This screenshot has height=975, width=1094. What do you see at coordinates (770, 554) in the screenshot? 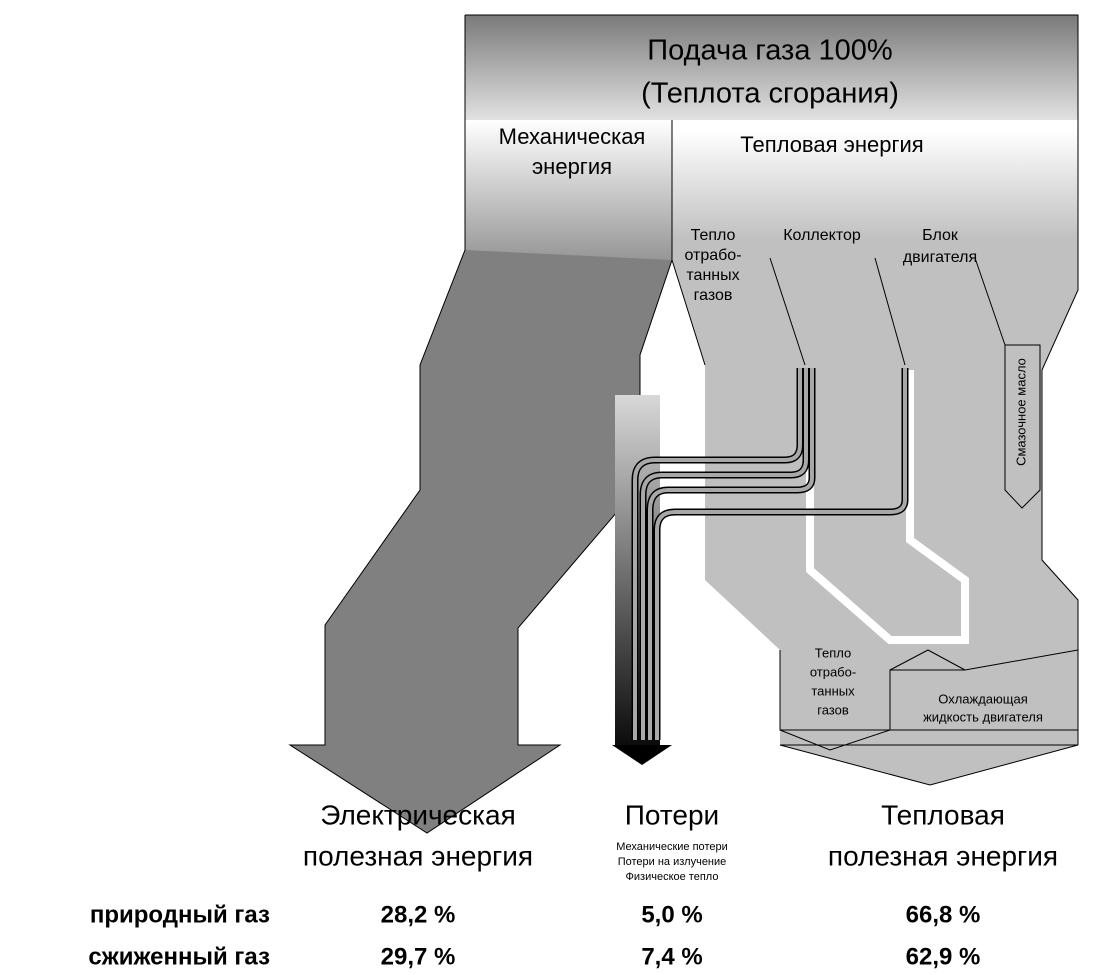
I see `pipes-inner` at bounding box center [770, 554].